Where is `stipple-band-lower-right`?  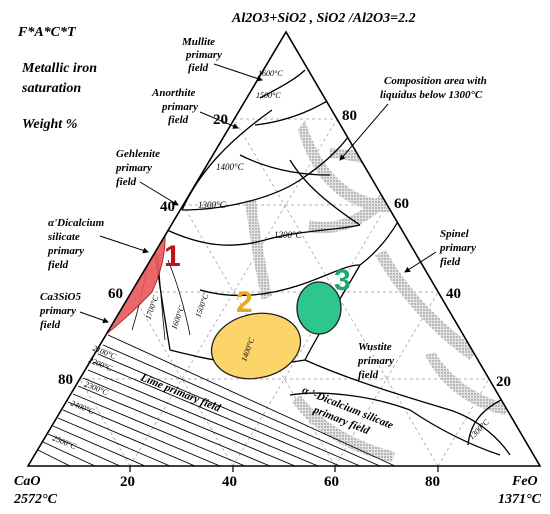 stipple-band-lower-right is located at coordinates (467, 383).